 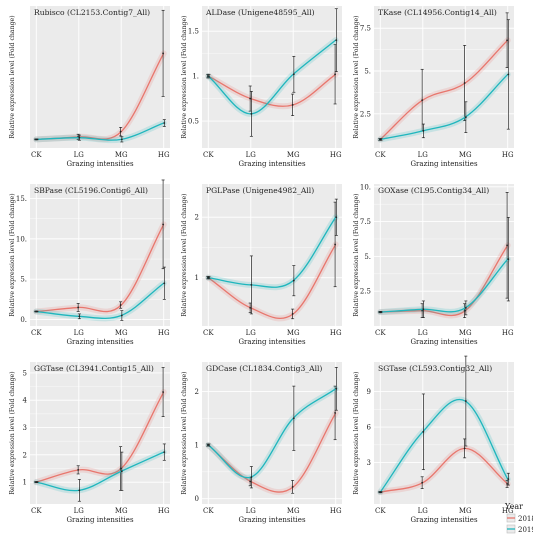 What do you see at coordinates (369, 428) in the screenshot?
I see `y-tick-label: 6` at bounding box center [369, 428].